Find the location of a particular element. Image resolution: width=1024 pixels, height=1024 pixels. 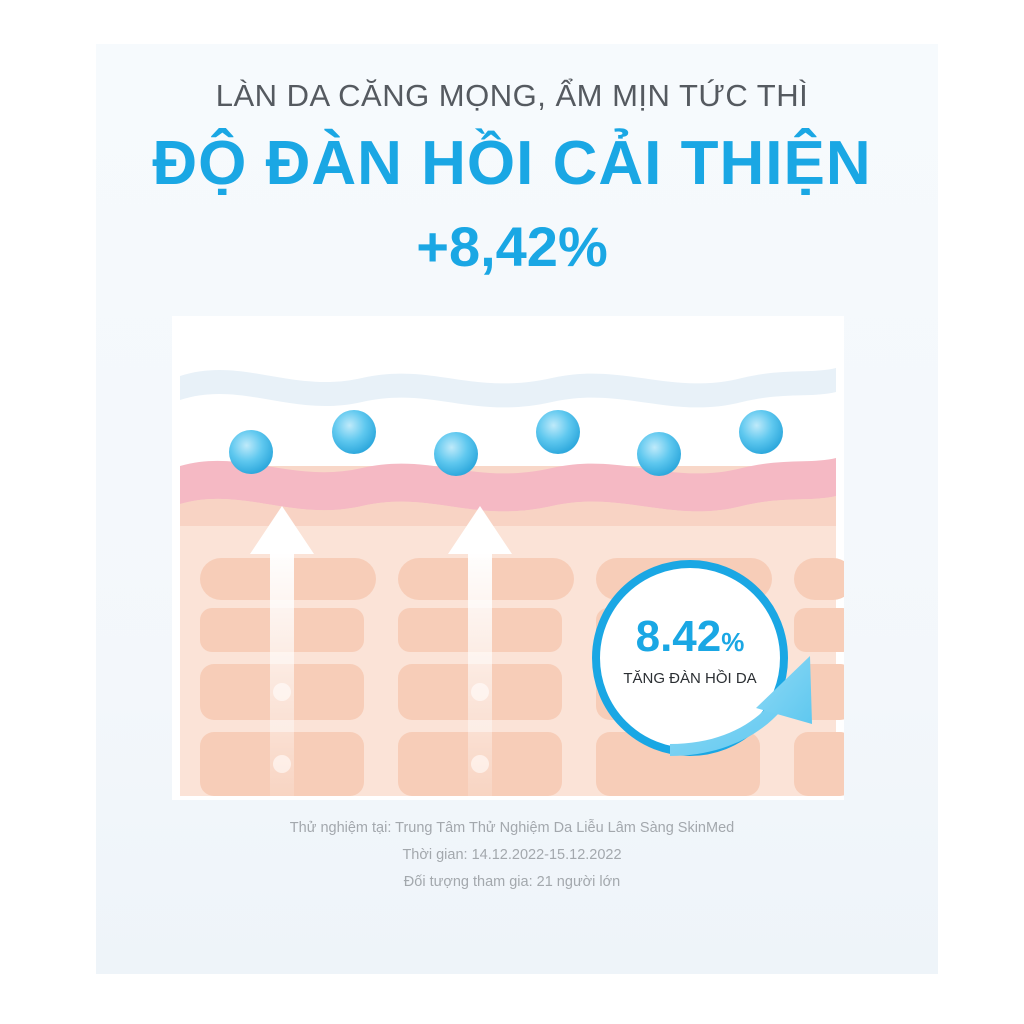

footnote-participants: Đối tượng tham gia: 21 người lớn is located at coordinates (512, 882).